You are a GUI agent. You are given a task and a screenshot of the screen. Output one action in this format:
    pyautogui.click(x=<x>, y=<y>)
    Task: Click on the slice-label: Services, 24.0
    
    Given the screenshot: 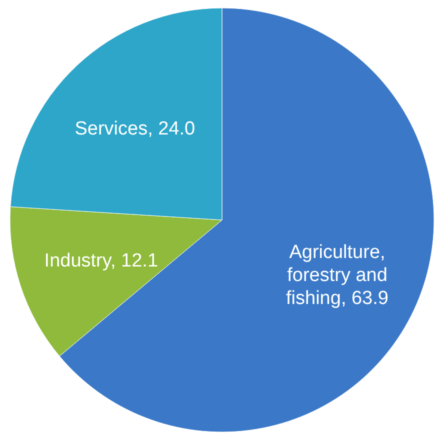 What is the action you would take?
    pyautogui.click(x=135, y=129)
    